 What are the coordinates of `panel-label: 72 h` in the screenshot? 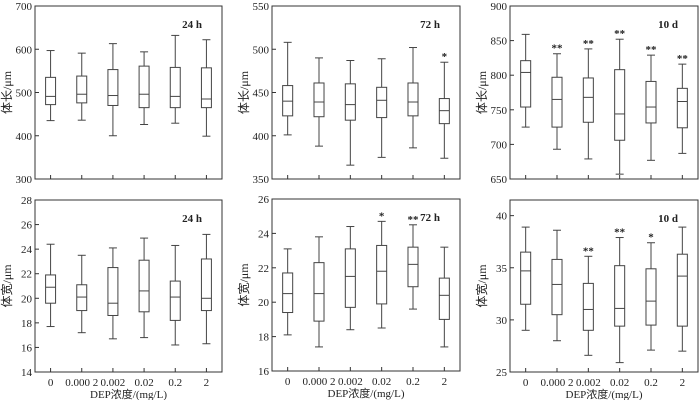 It's located at (430, 218).